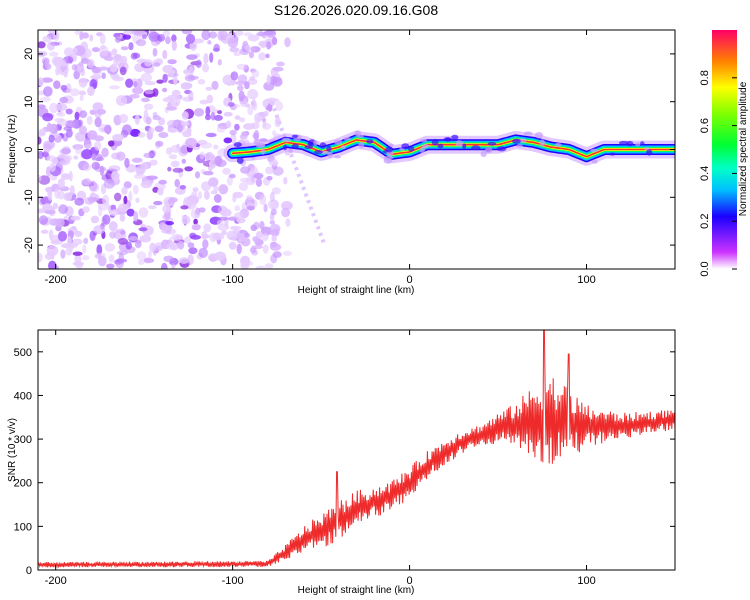  Describe the element at coordinates (23, 527) in the screenshot. I see `y-tick-label: 100` at that location.